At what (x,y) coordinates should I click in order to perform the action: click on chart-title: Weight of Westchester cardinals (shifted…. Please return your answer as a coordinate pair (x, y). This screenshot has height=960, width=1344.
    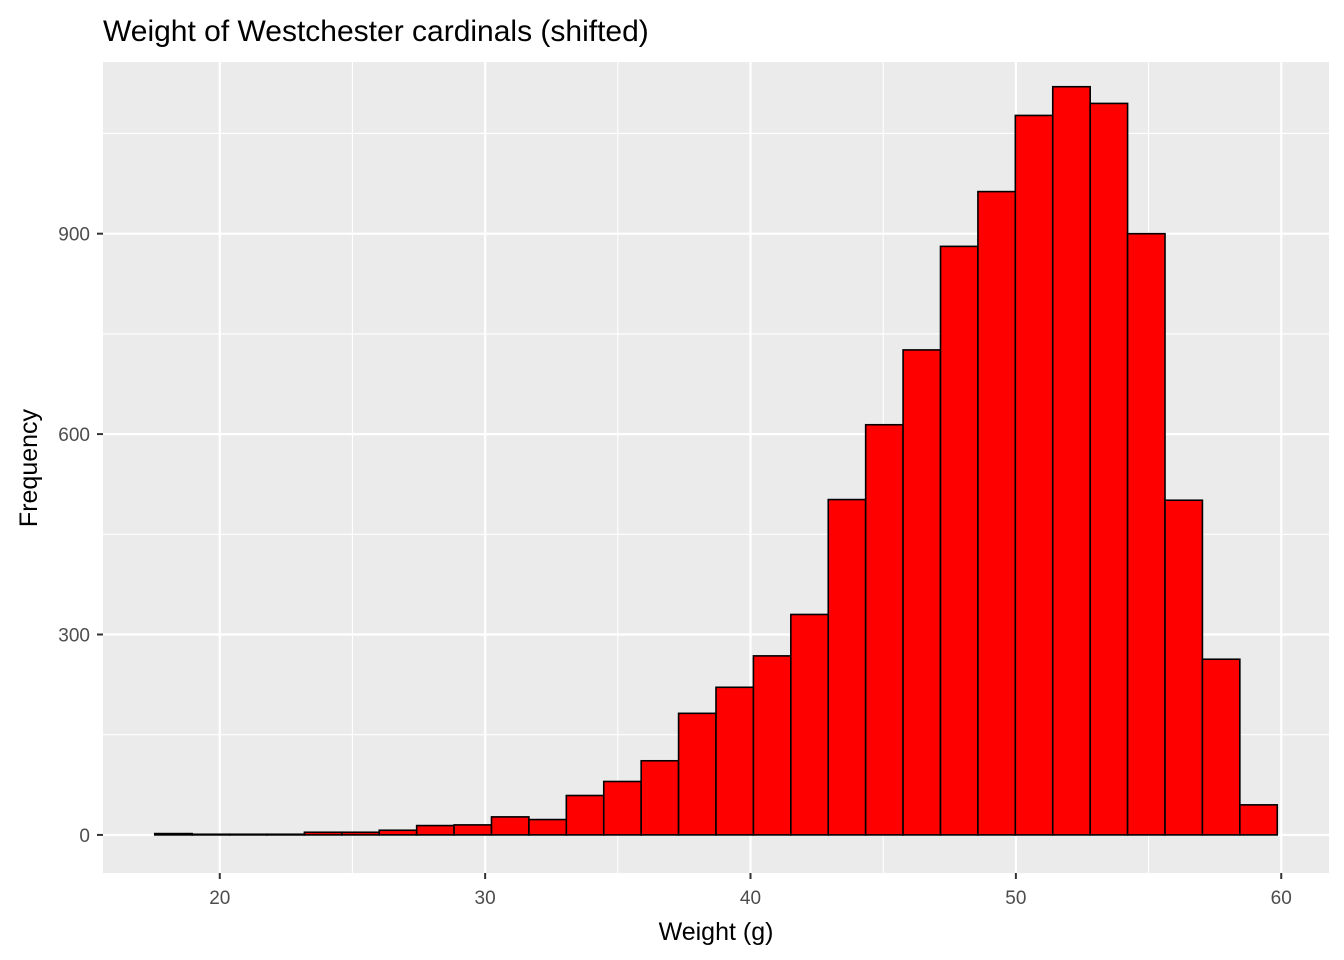
    Looking at the image, I should click on (376, 31).